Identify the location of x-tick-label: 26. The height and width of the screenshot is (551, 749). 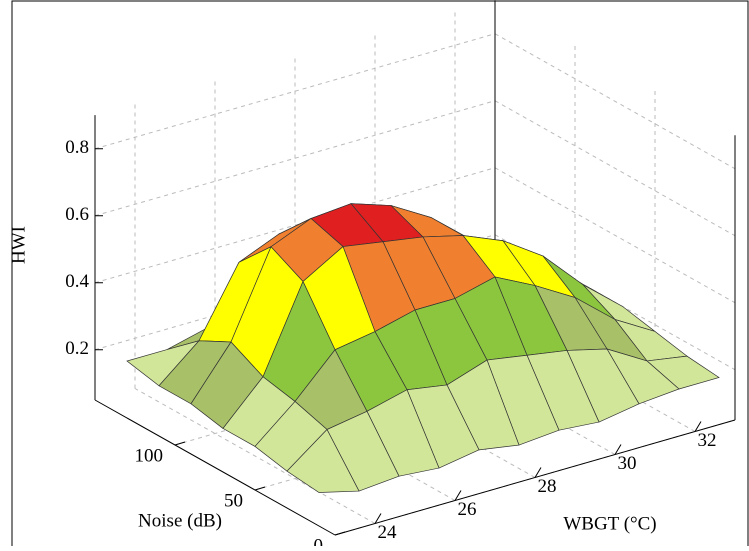
(467, 509).